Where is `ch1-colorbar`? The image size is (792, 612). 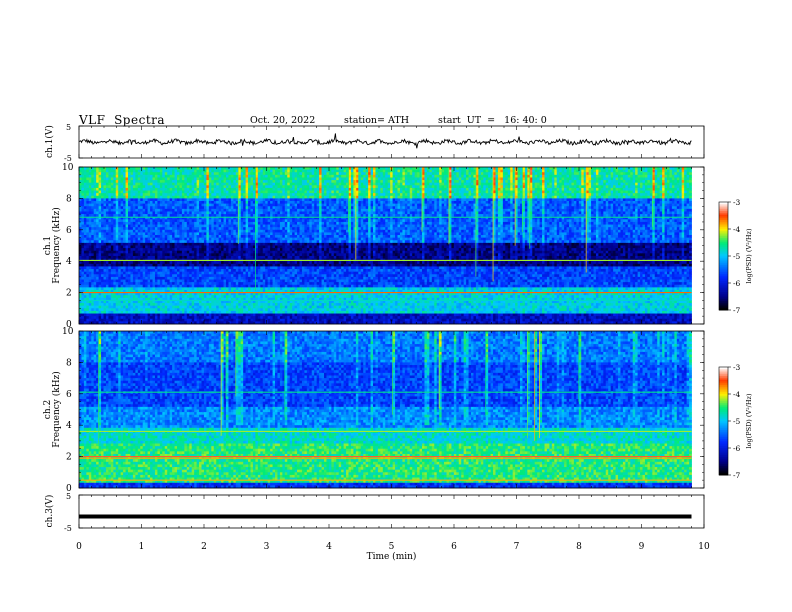 ch1-colorbar is located at coordinates (723, 256).